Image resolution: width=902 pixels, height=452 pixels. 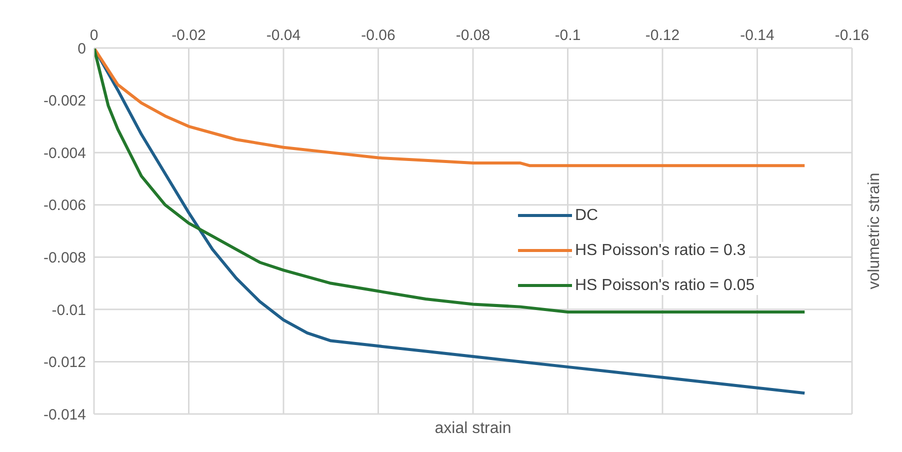 I want to click on legend-label: HS Poisson's ratio = 0.3, so click(x=660, y=251).